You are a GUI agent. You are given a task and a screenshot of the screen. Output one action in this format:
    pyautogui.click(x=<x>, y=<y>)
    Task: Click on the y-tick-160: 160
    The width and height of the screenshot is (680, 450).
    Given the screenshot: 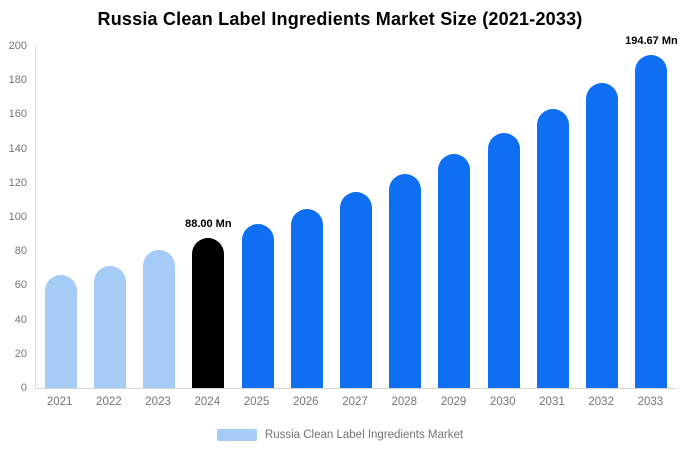 What is the action you would take?
    pyautogui.click(x=17, y=114)
    